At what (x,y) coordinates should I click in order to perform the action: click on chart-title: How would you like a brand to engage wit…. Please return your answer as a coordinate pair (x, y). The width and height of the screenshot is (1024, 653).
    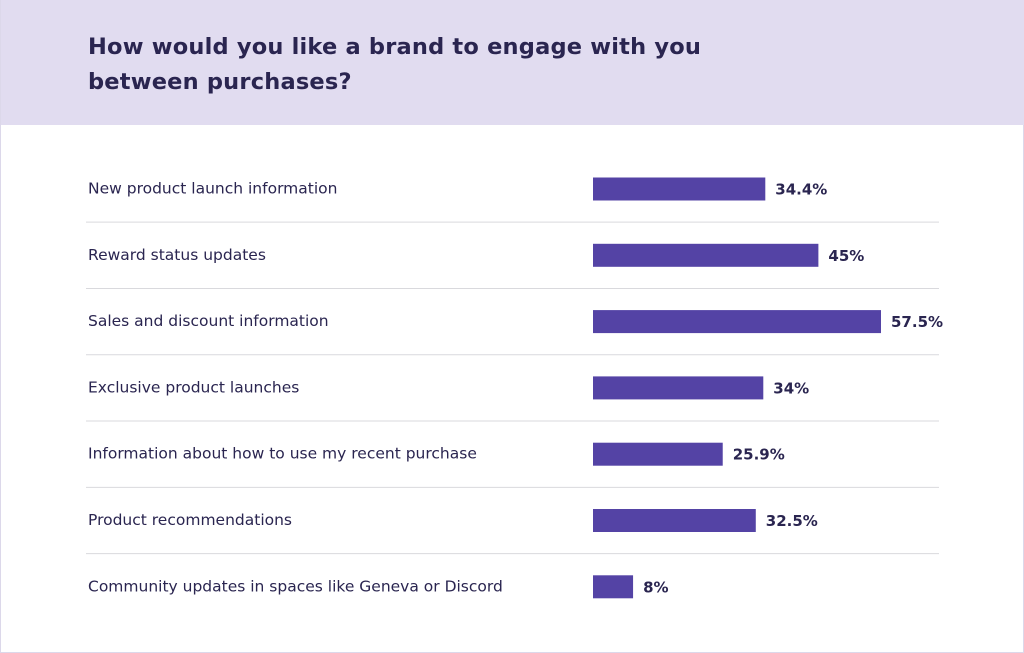
    Looking at the image, I should click on (395, 64).